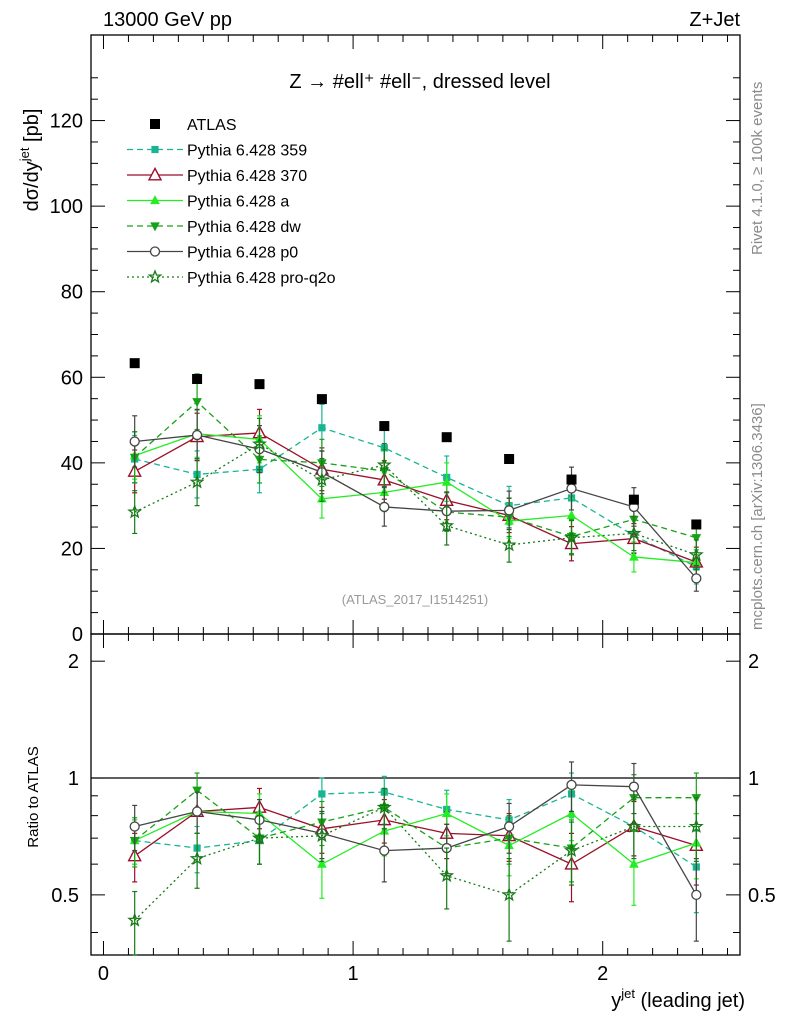  I want to click on legend-marker-s370, so click(155, 173).